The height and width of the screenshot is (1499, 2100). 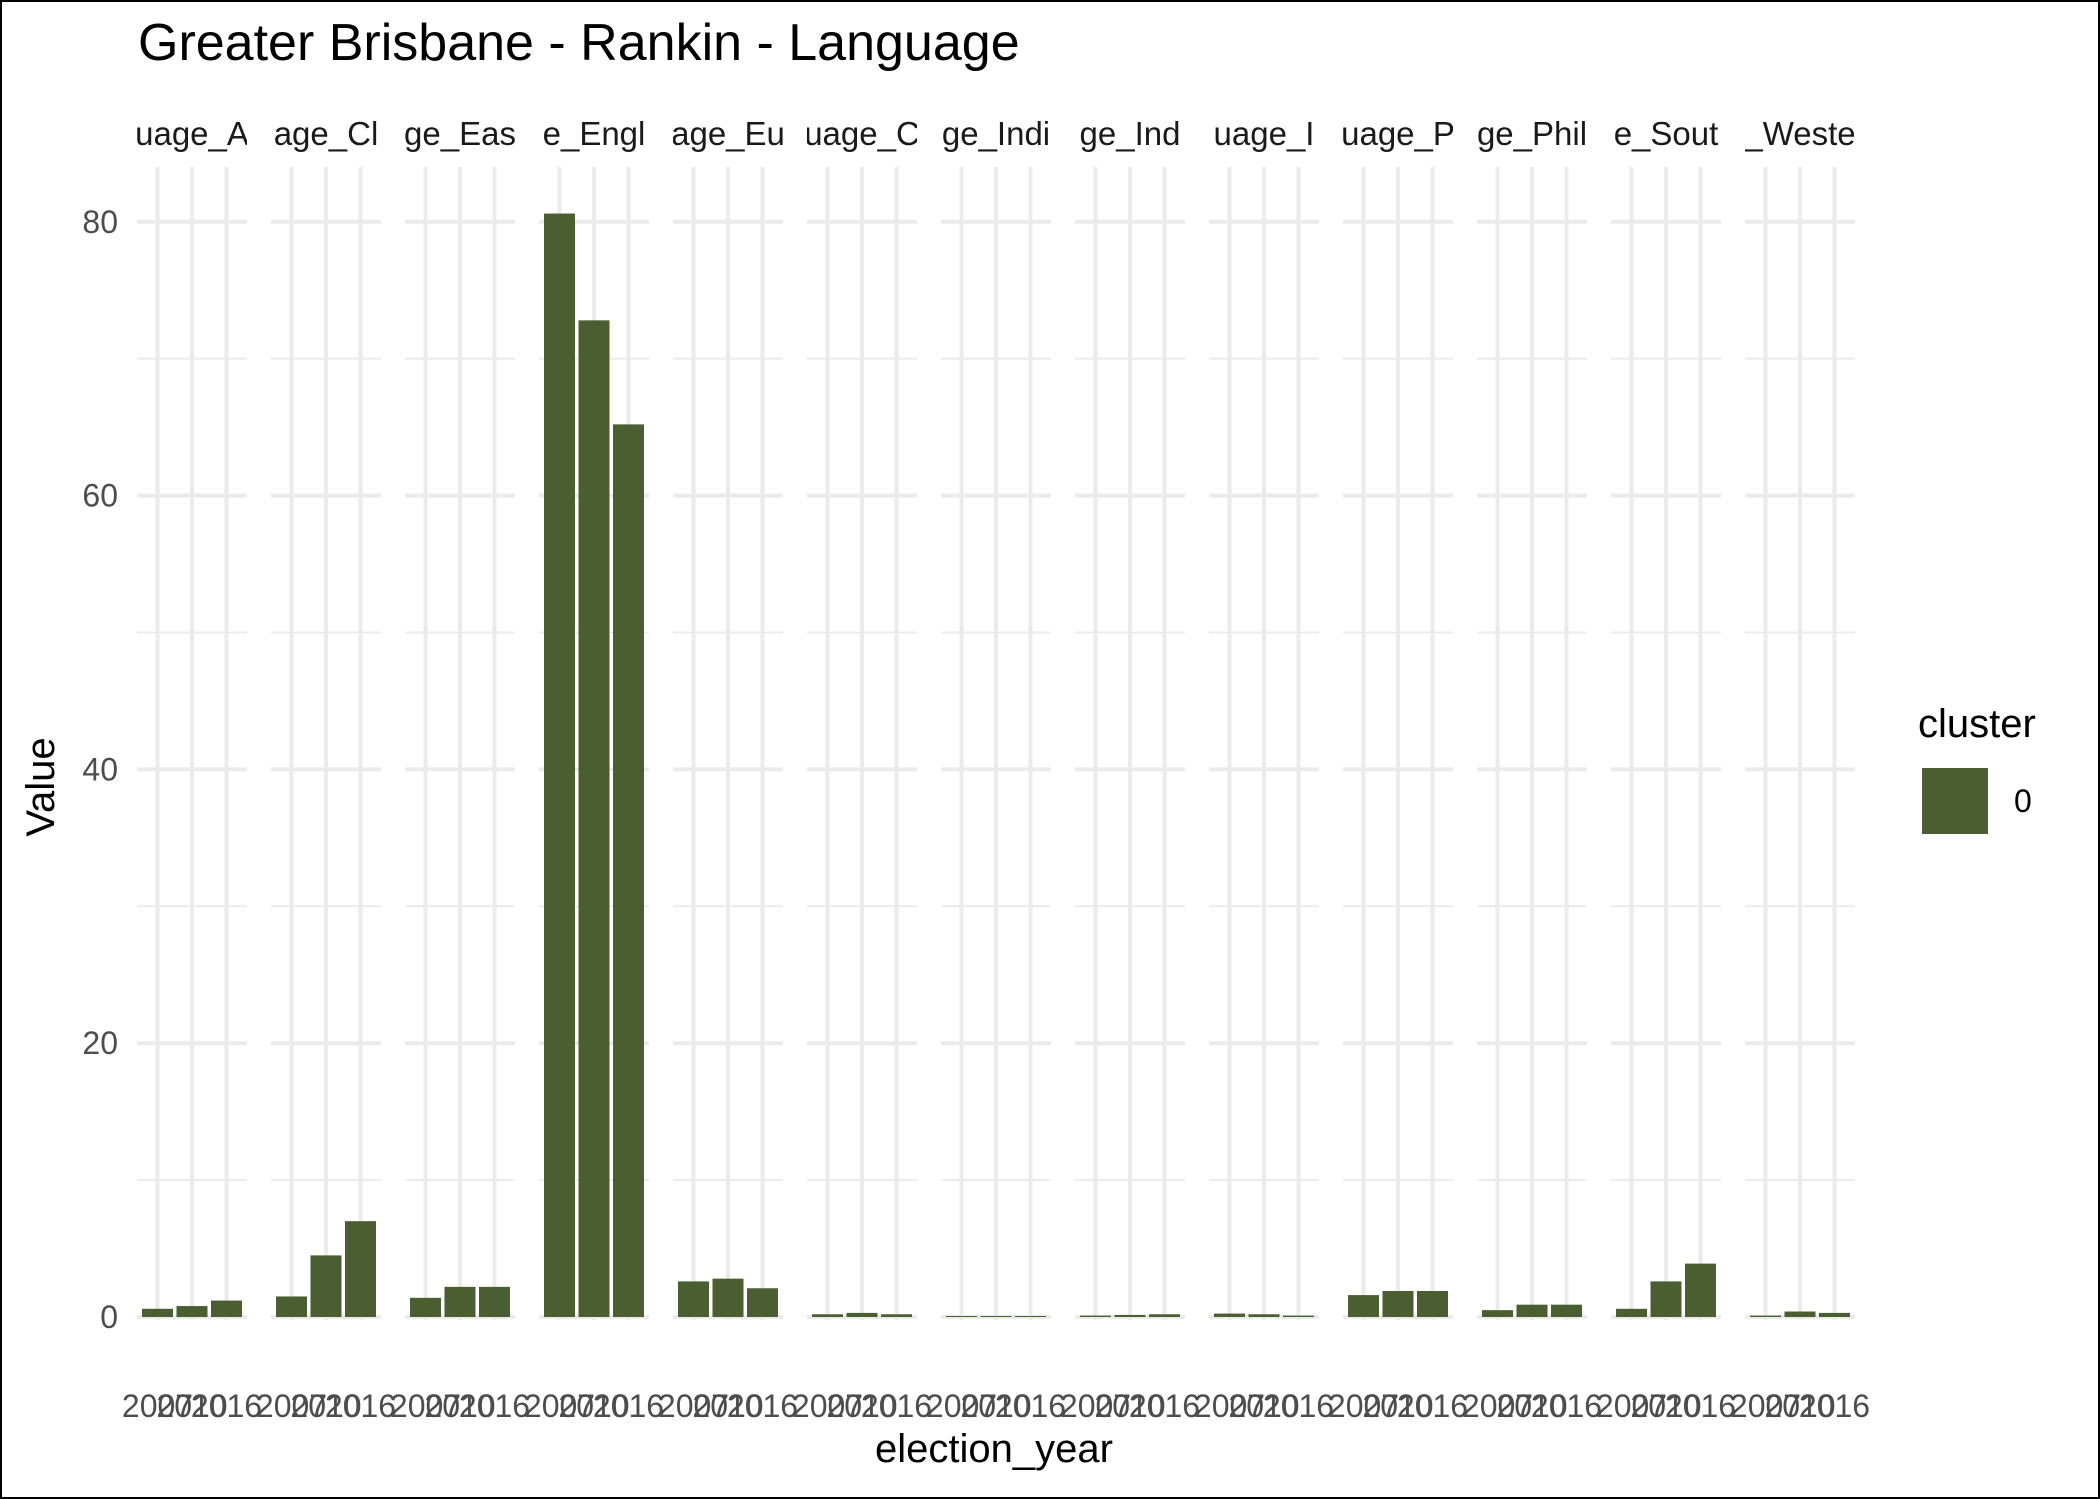 I want to click on facet-strip-label: e_Engl, so click(x=594, y=133).